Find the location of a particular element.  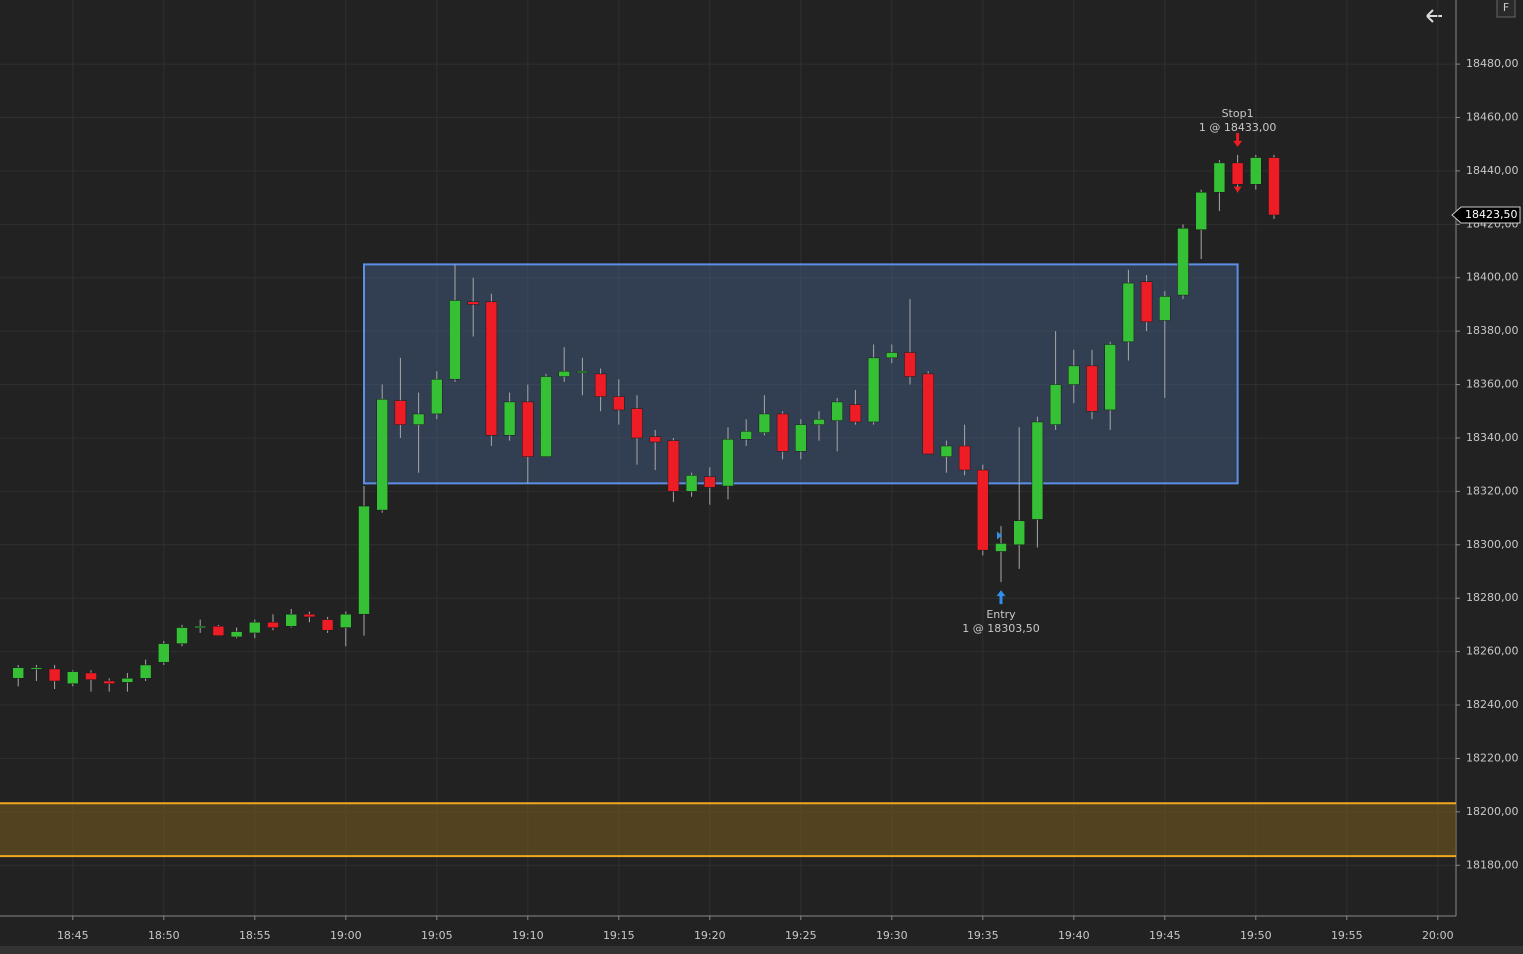

x-tick-label: 19:40 is located at coordinates (1074, 935).